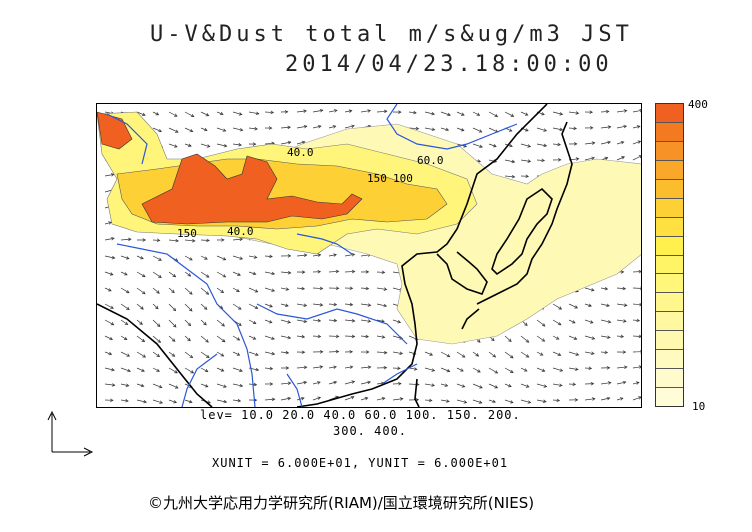 This screenshot has height=532, width=752. Describe the element at coordinates (403, 178) in the screenshot. I see `contour-label: 100` at that location.